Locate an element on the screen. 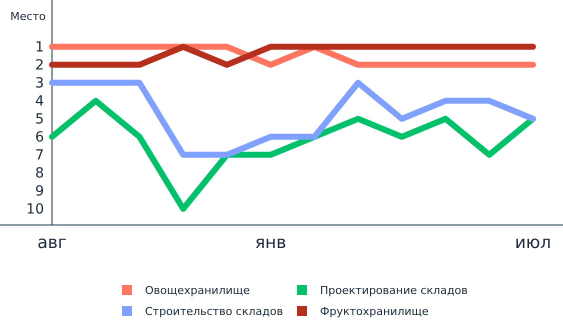  x-tick-label: янв is located at coordinates (270, 243).